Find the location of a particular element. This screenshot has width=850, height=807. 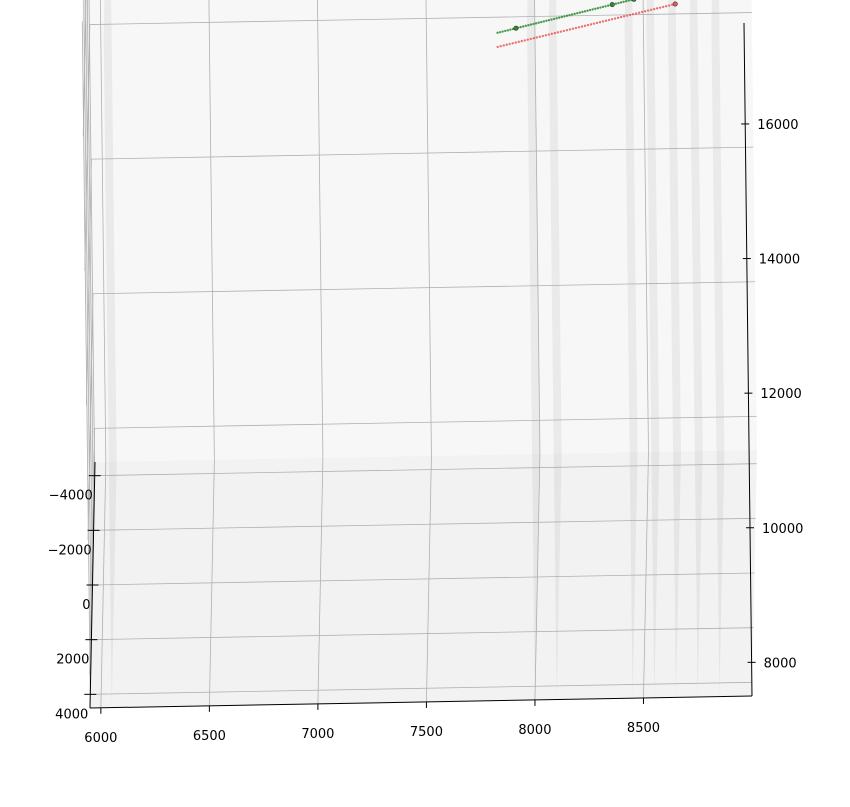

x-tick-label: 6000 is located at coordinates (100, 738).